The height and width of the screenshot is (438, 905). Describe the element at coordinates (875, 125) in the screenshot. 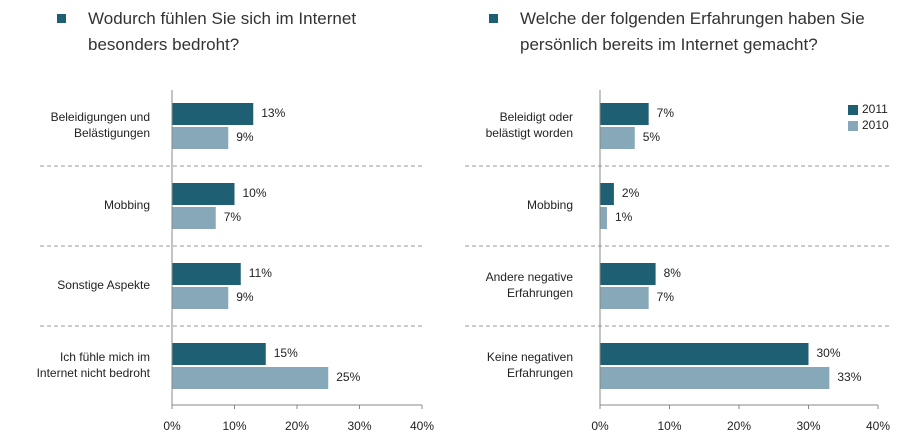

I see `legend-label: 2010` at that location.